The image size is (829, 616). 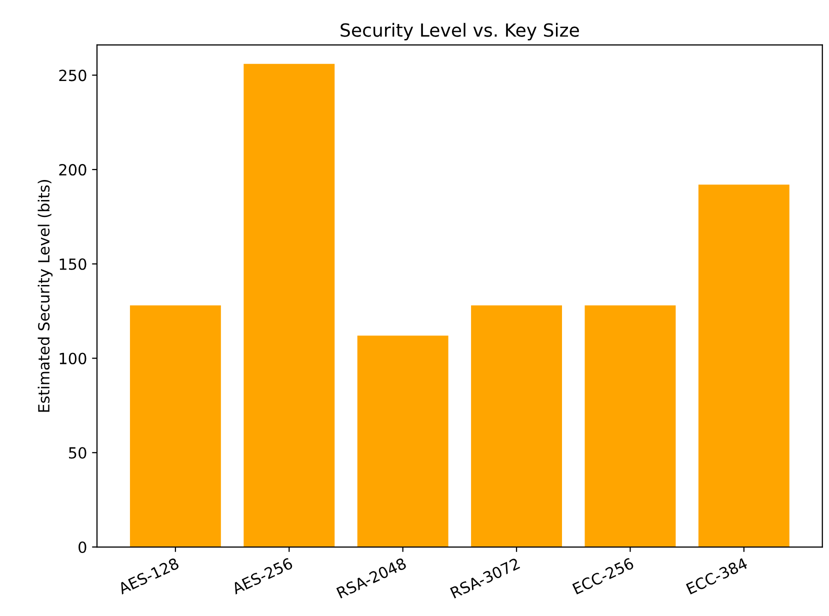 I want to click on y-tick-label: 50, so click(x=77, y=453).